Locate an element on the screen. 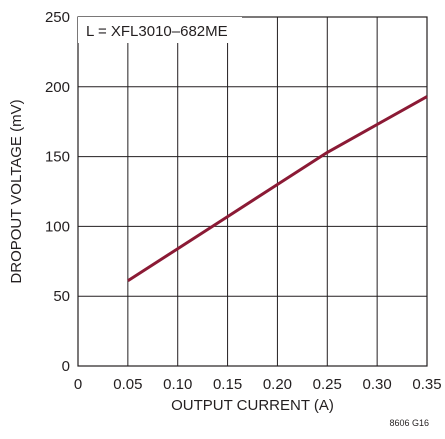  annotation-box-background is located at coordinates (160, 30).